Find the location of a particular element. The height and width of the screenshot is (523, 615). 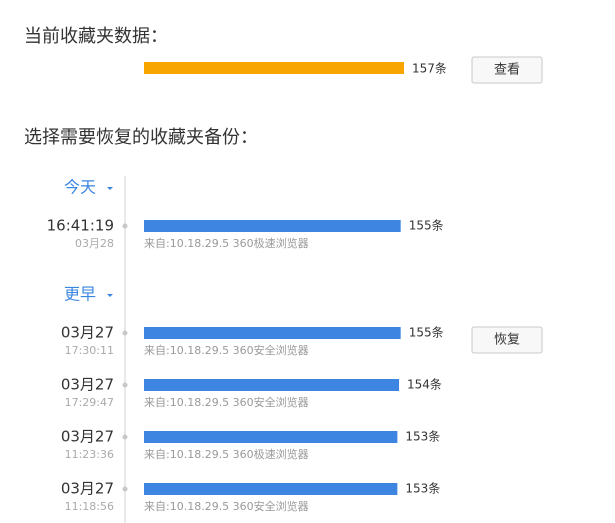

entry-secondary: 03月28 is located at coordinates (94, 243).